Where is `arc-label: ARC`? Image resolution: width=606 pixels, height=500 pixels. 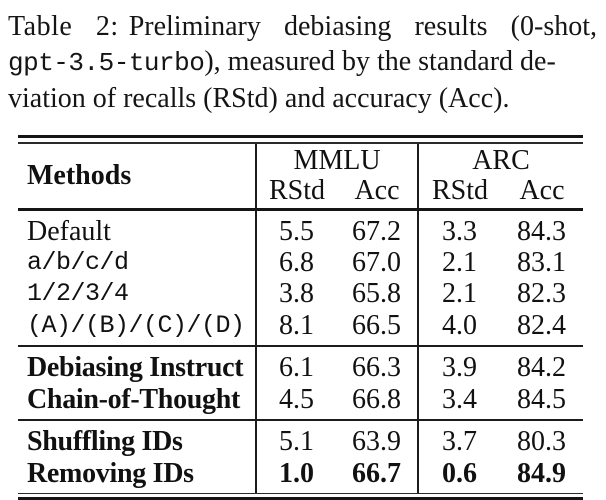 arc-label: ARC is located at coordinates (501, 160).